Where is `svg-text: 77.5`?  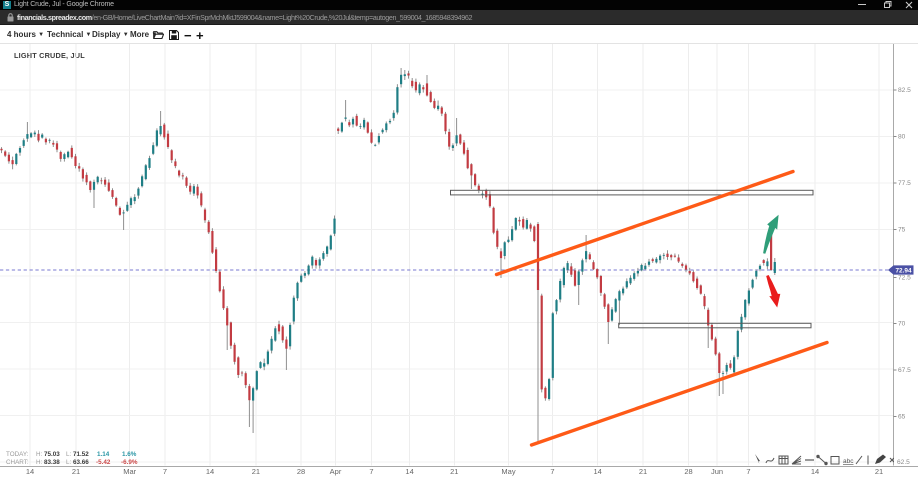 svg-text: 77.5 is located at coordinates (904, 183).